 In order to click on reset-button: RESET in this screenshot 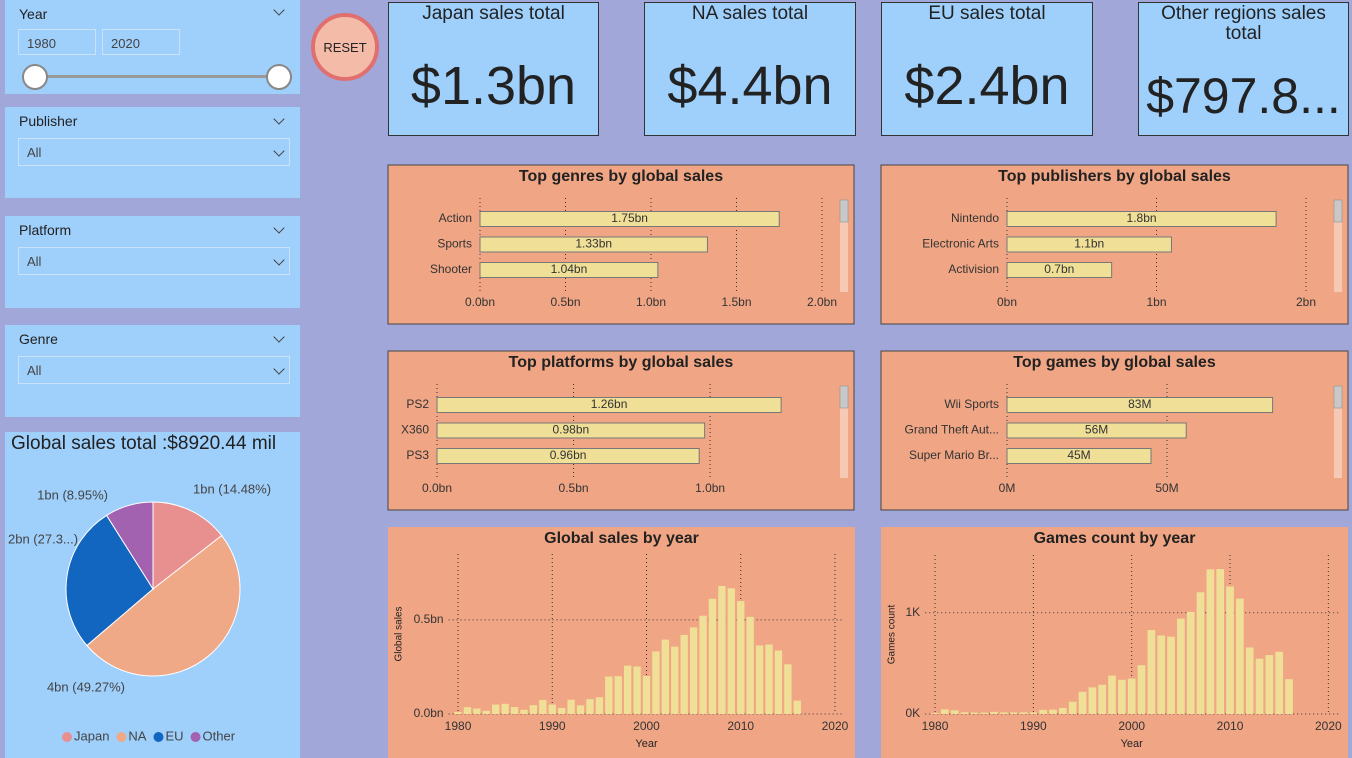, I will do `click(345, 47)`.